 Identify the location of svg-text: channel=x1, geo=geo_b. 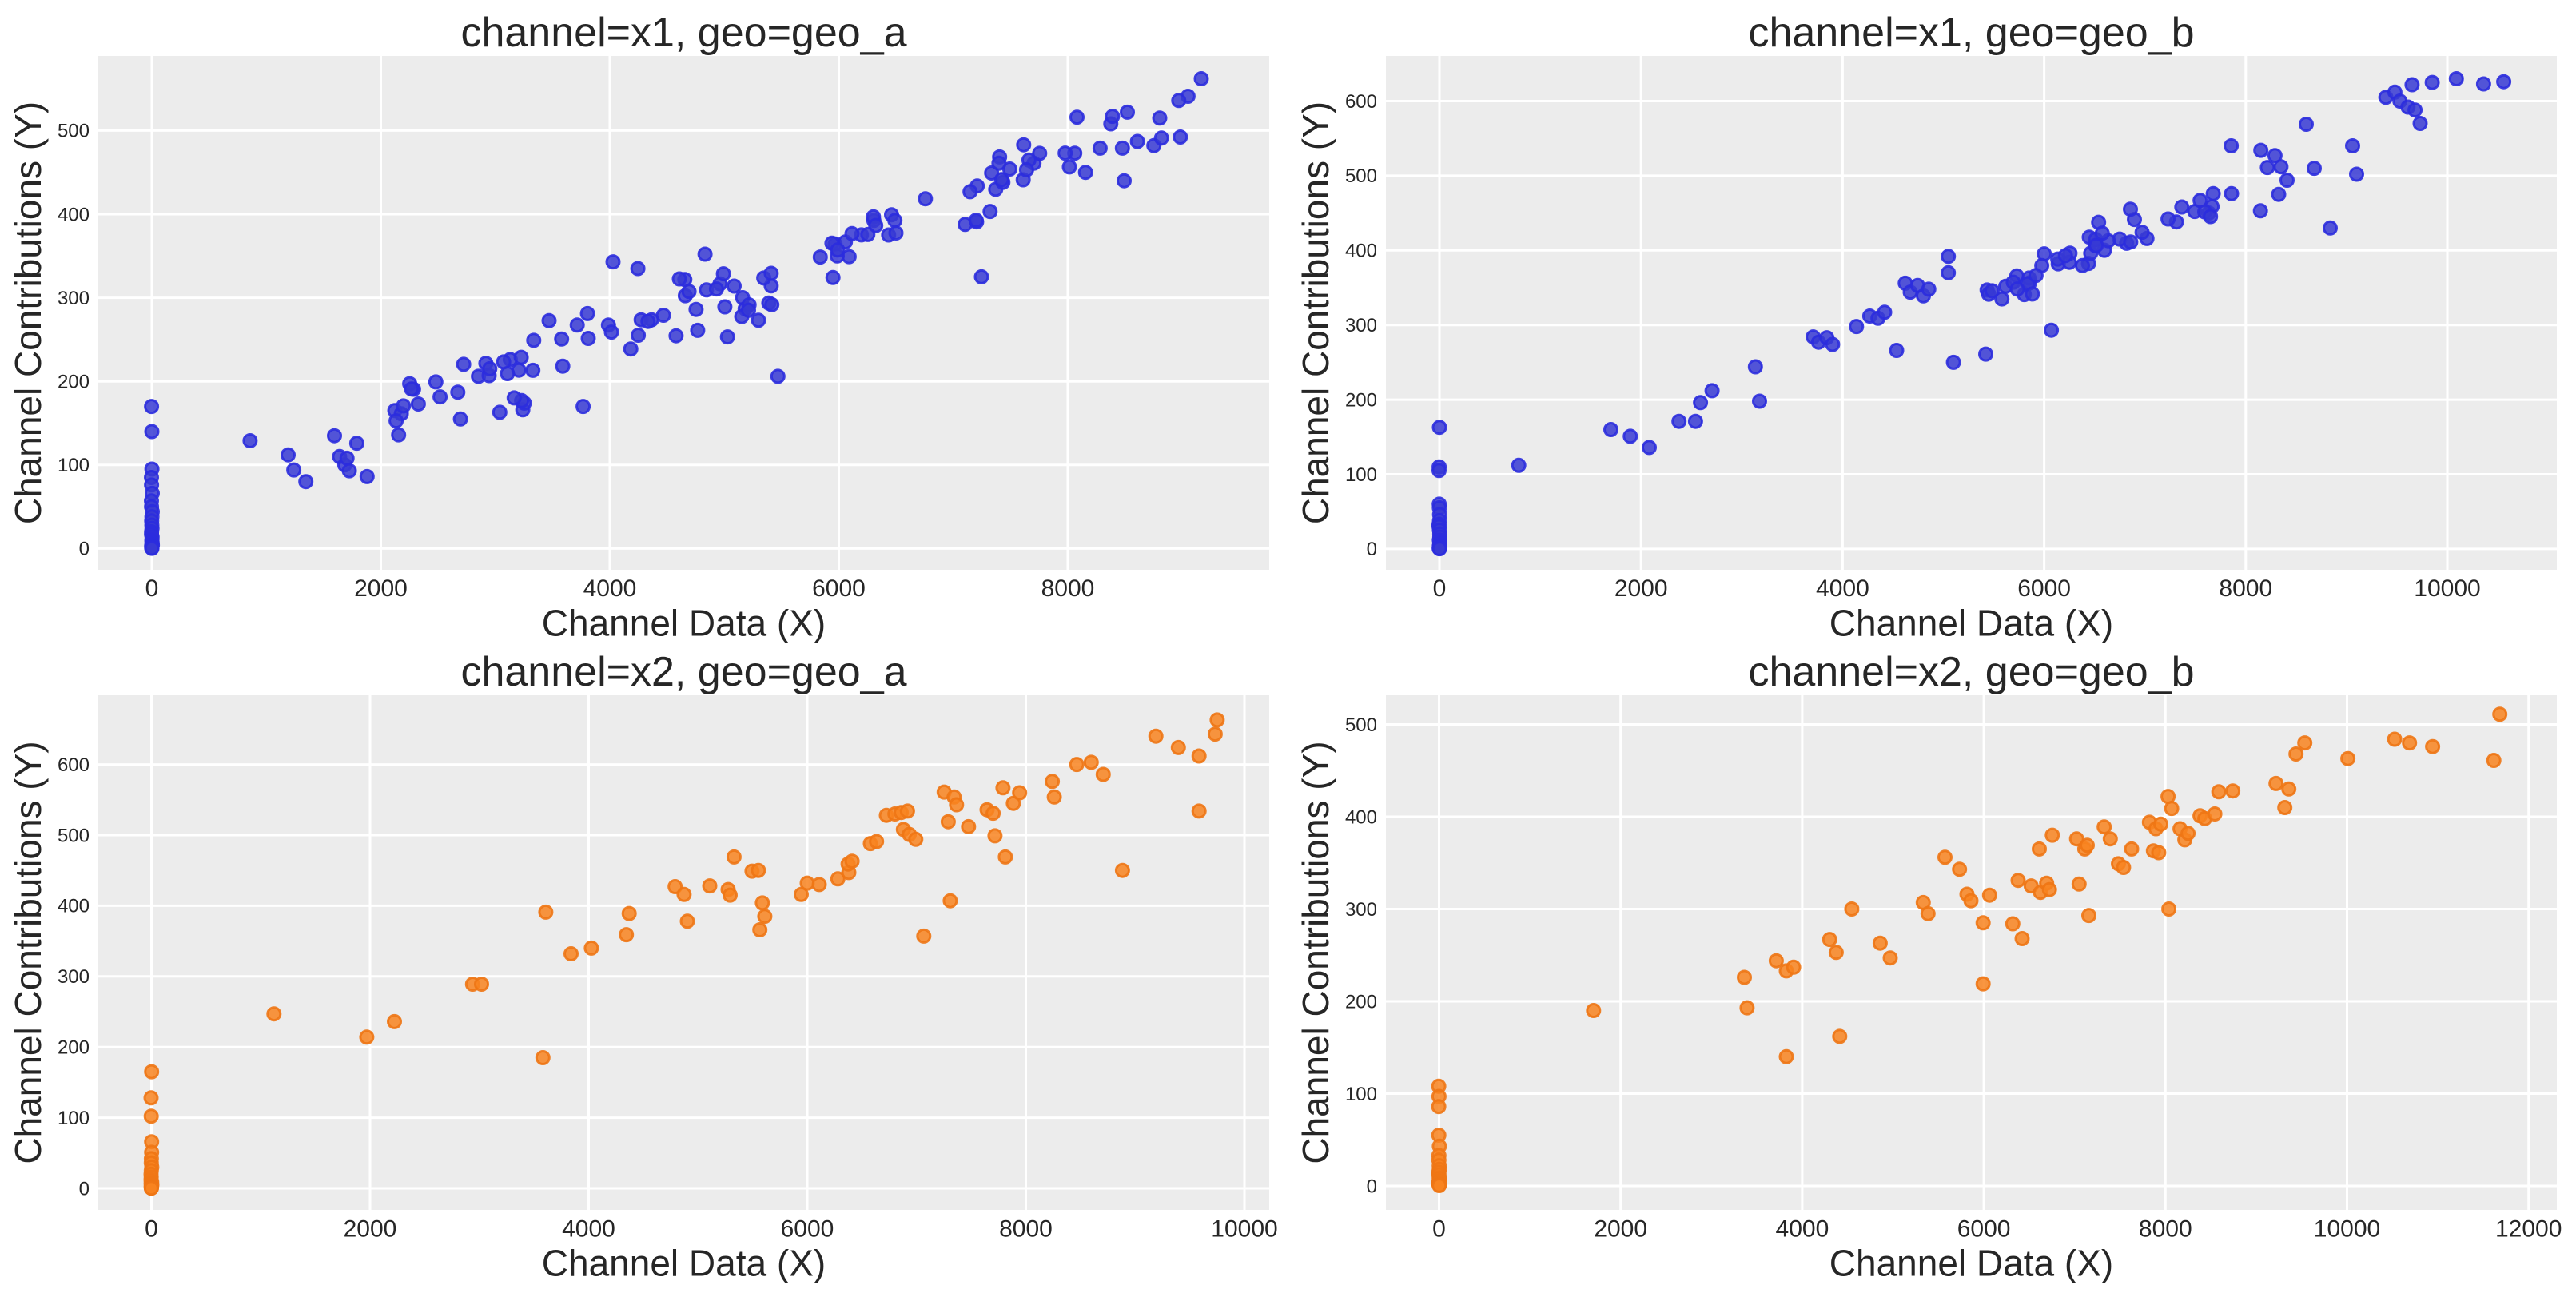
(1971, 33).